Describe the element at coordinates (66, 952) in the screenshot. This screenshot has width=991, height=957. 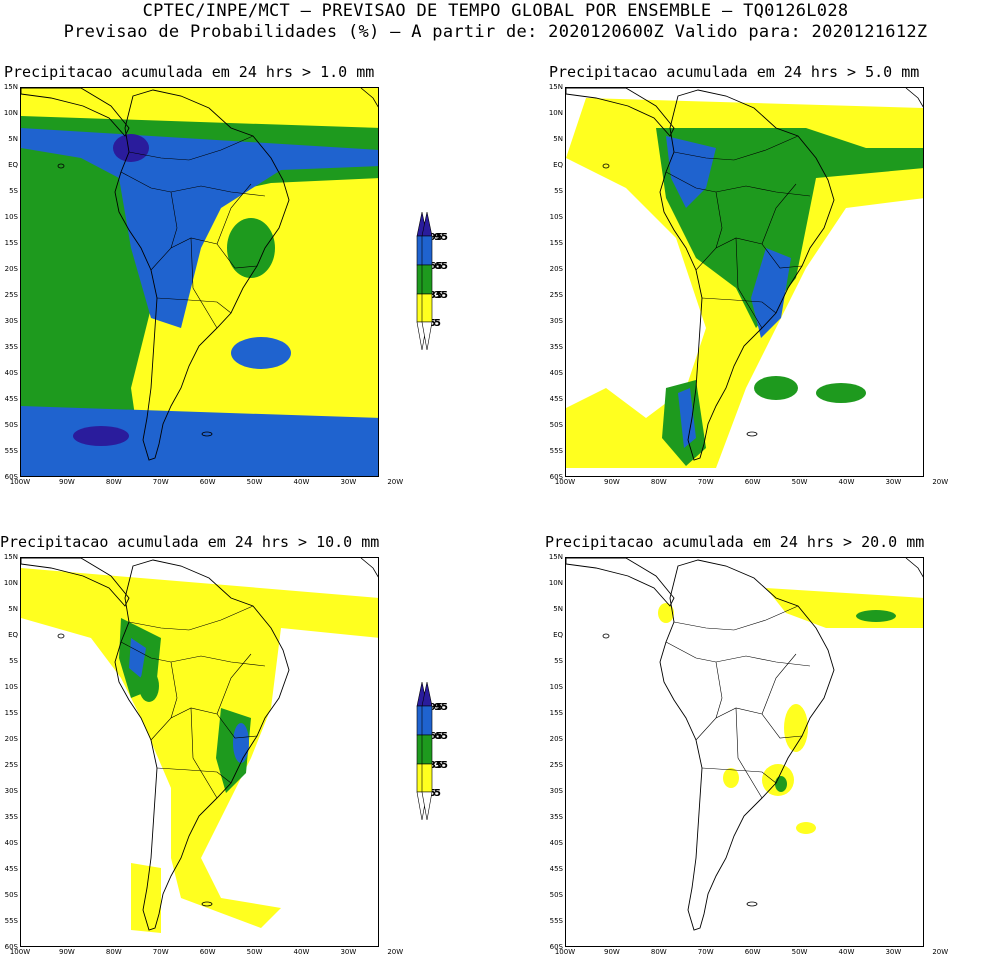
I see `longitude-label: 90W` at that location.